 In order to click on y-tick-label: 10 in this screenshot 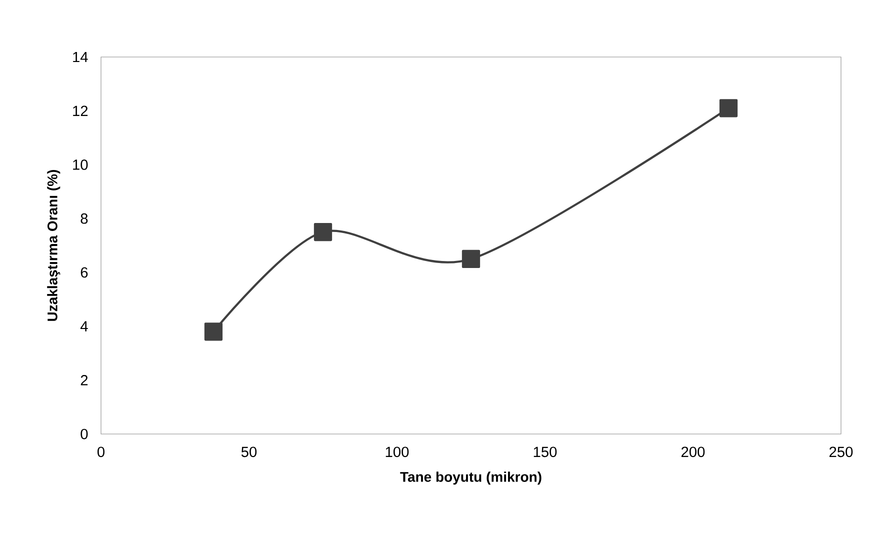, I will do `click(80, 165)`.